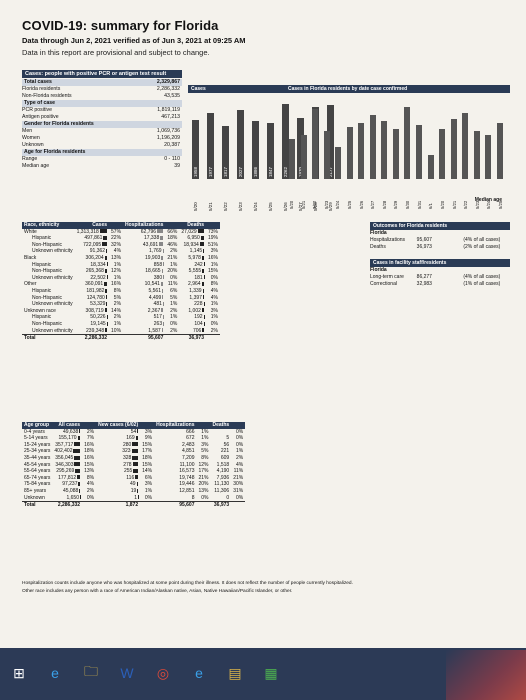 The width and height of the screenshot is (526, 700). What do you see at coordinates (388, 240) in the screenshot?
I see `outcome-label: Hospitalizations` at bounding box center [388, 240].